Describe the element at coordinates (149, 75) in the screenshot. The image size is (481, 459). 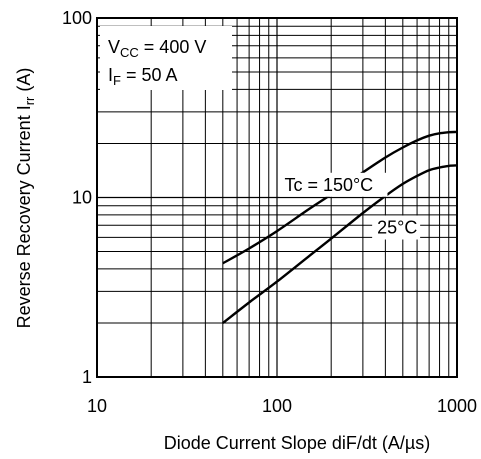
I see `condition-rest: = 50 A` at that location.